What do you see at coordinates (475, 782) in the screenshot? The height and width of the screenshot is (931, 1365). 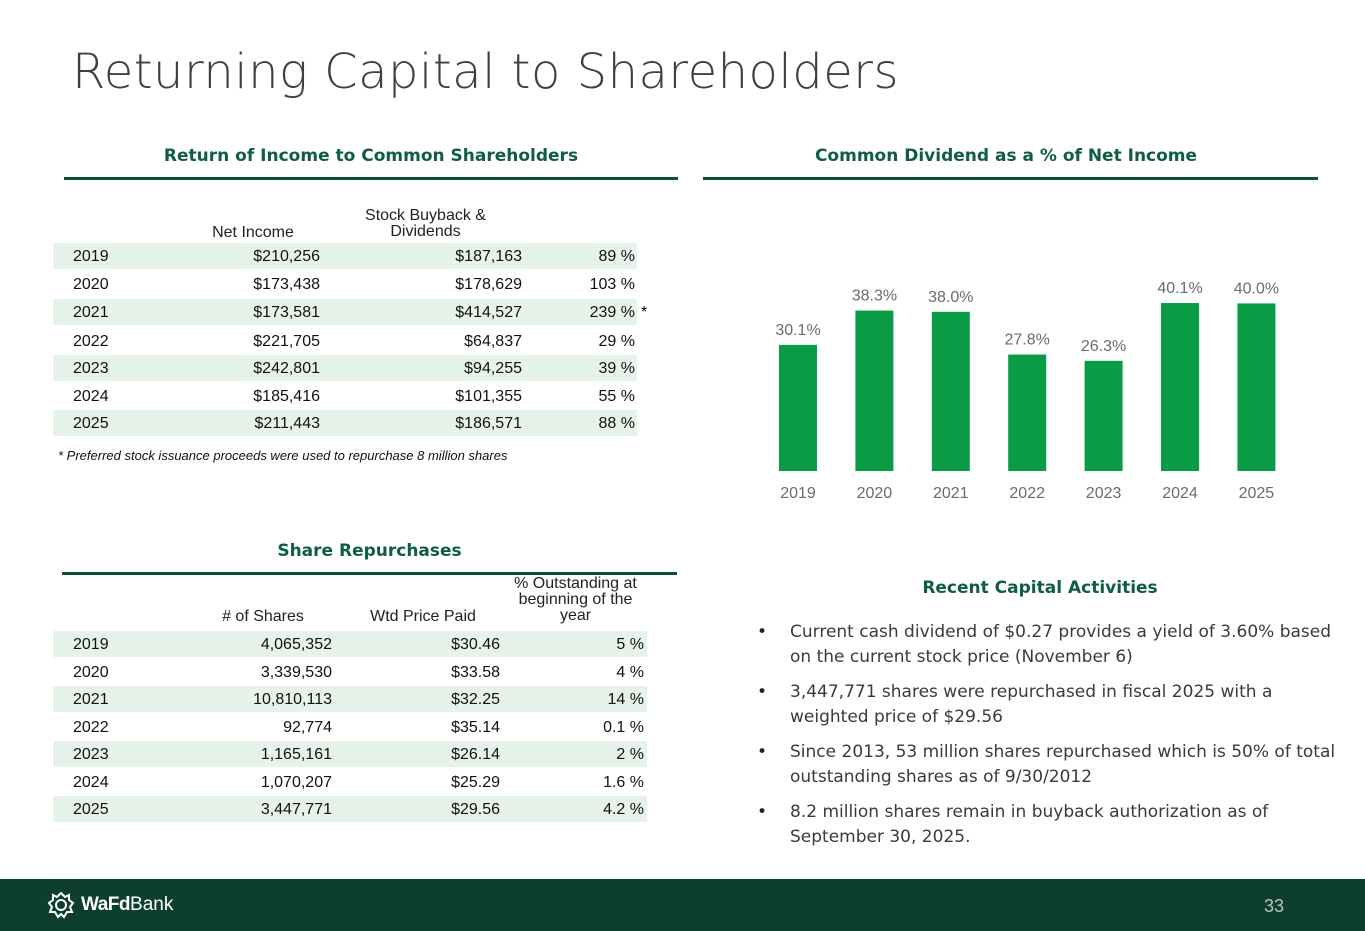 I see `price-cell: $25.29` at bounding box center [475, 782].